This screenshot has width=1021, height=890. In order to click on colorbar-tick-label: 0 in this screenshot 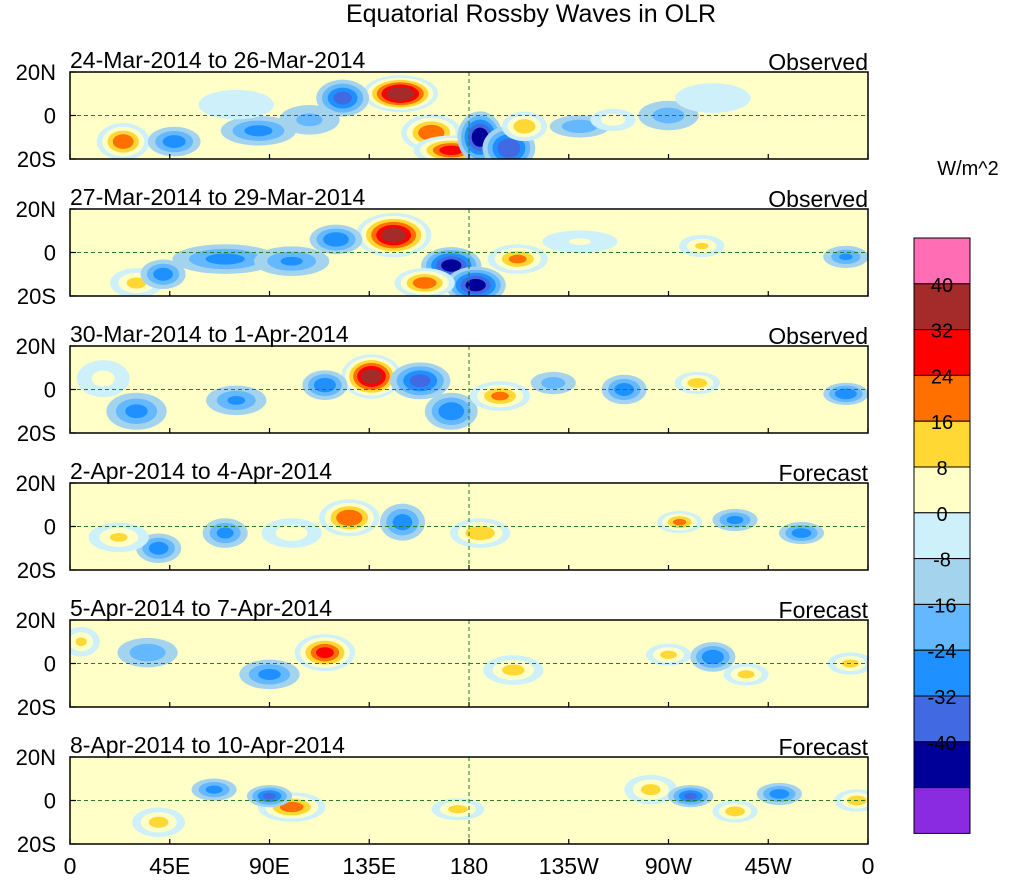, I will do `click(941, 515)`.